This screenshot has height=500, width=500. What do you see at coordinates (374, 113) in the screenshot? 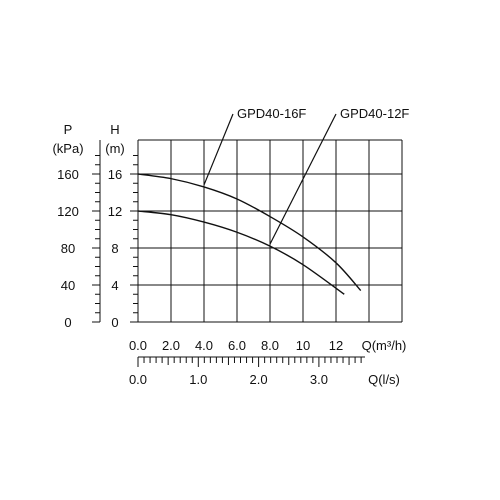
I see `series-label: GPD40-12F` at bounding box center [374, 113].